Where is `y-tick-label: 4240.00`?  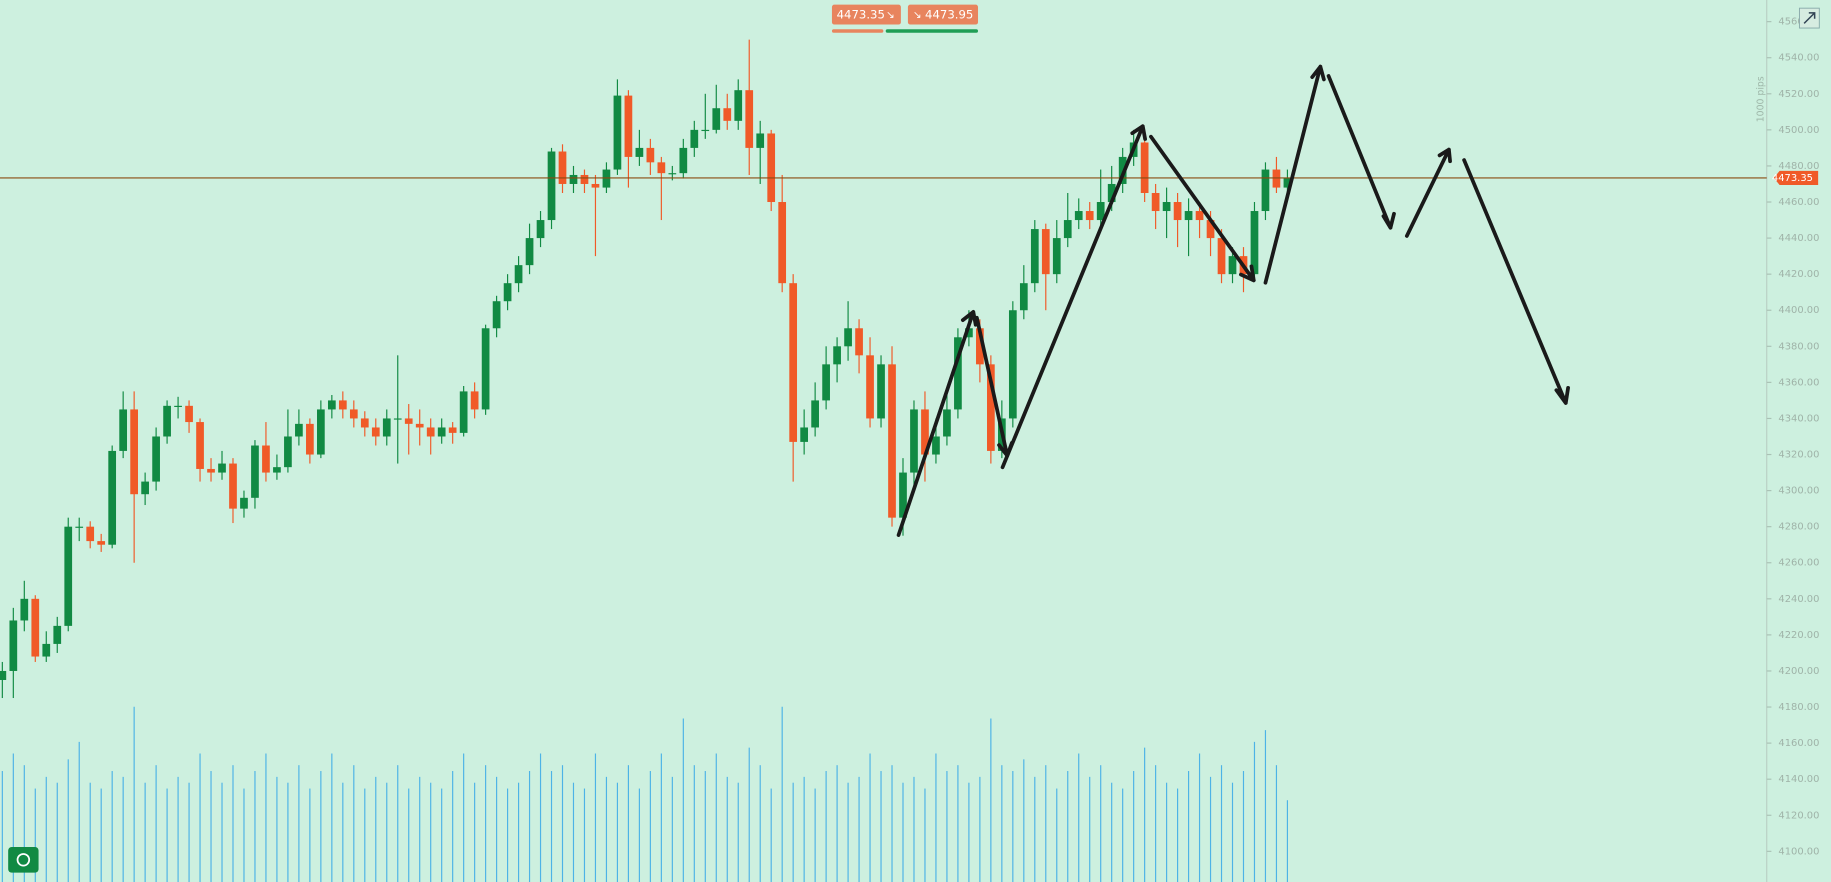 y-tick-label: 4240.00 is located at coordinates (1798, 599).